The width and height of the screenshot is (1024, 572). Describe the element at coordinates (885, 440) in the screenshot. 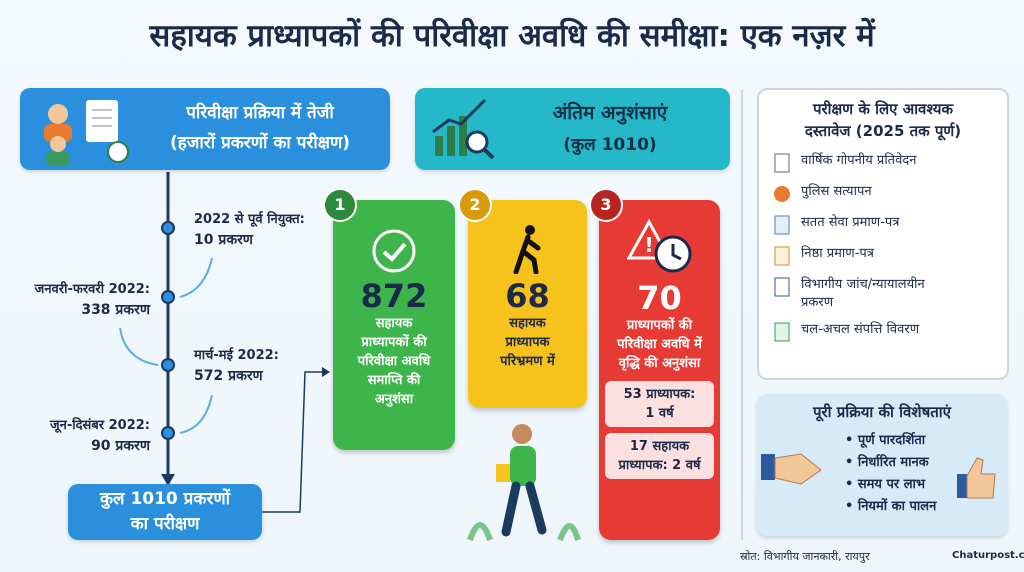

I see `feature-item: • पूर्ण पारदर्शिता` at that location.